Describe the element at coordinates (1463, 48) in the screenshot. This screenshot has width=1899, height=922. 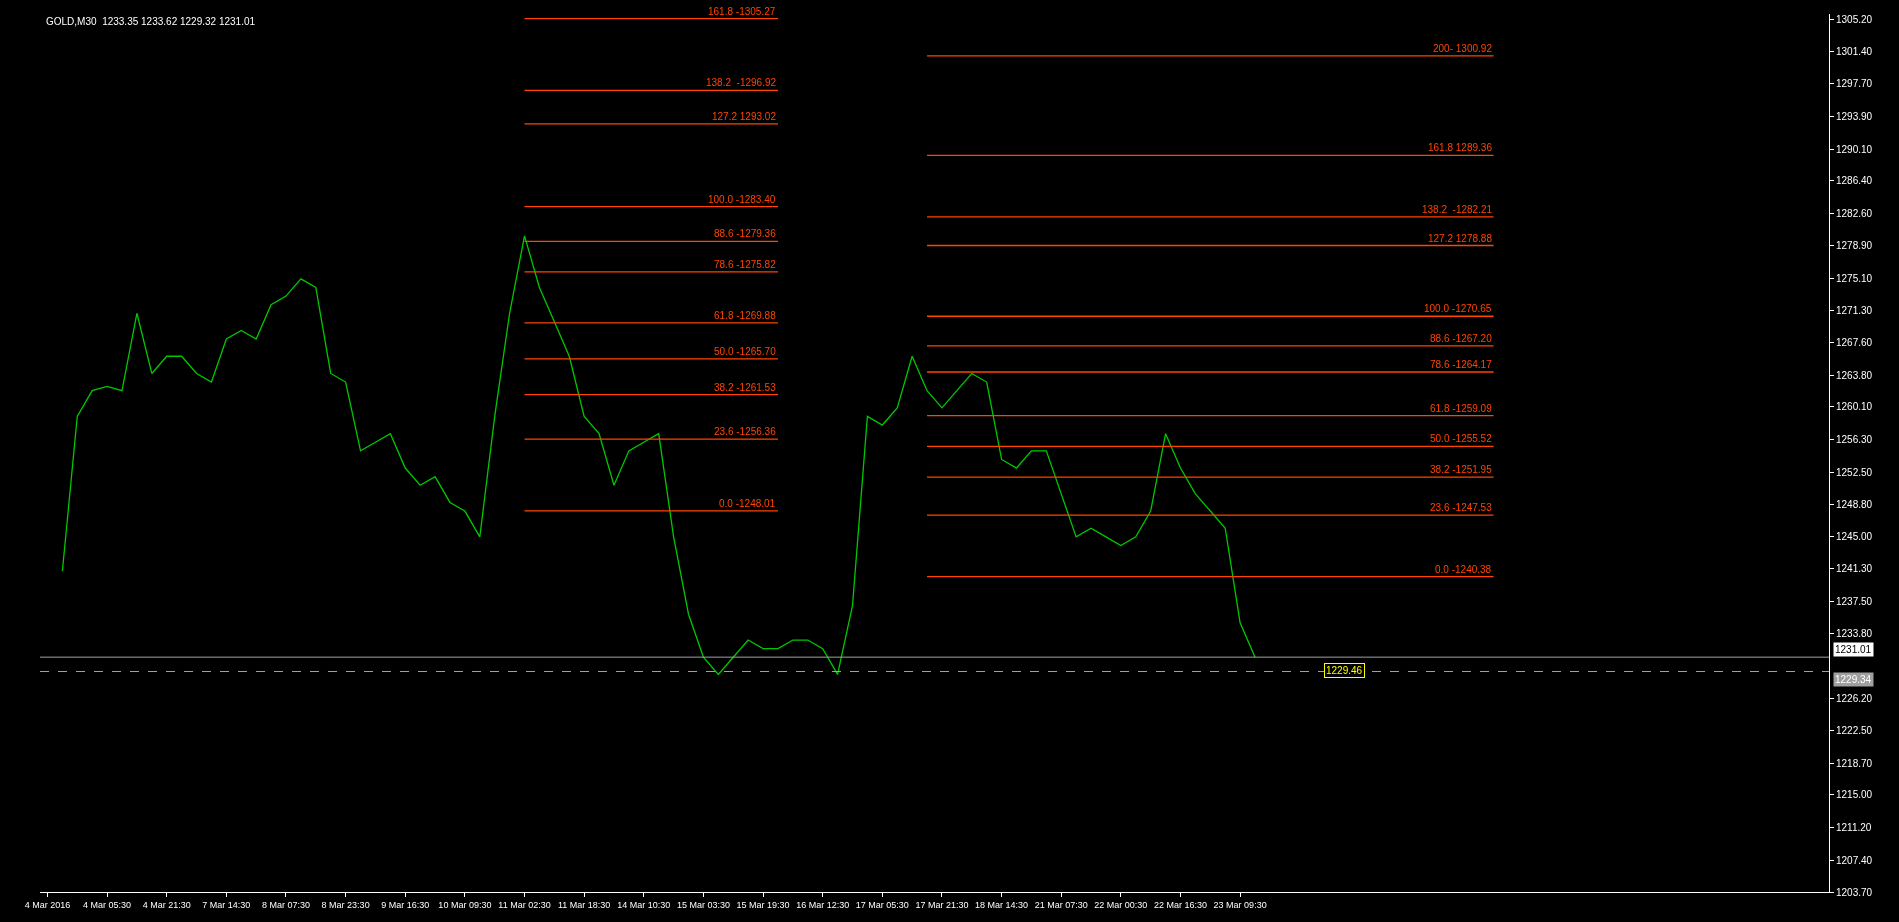
I see `series-label: 200- 1300.92` at that location.